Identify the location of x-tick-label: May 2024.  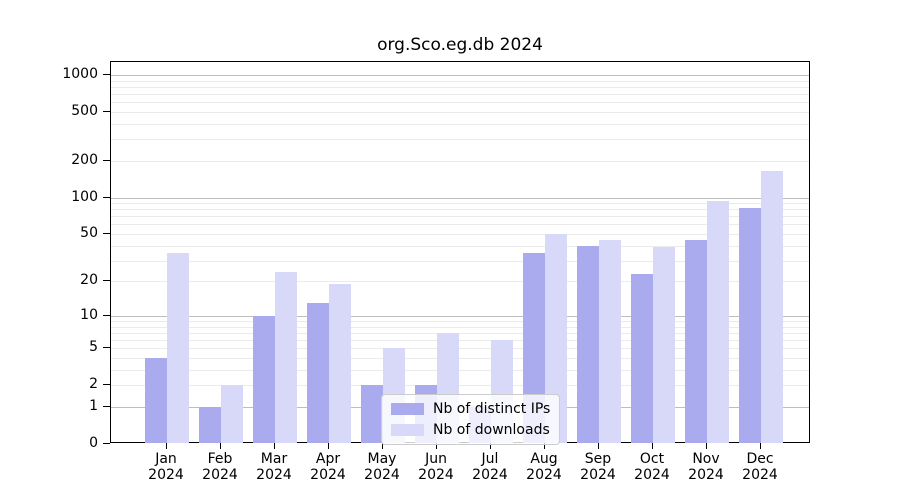
(382, 467).